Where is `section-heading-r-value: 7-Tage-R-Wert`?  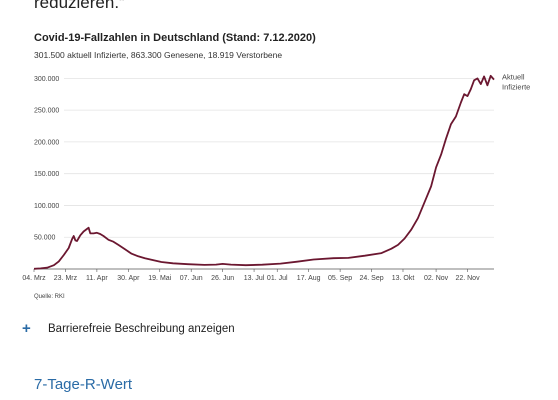 section-heading-r-value: 7-Tage-R-Wert is located at coordinates (83, 384).